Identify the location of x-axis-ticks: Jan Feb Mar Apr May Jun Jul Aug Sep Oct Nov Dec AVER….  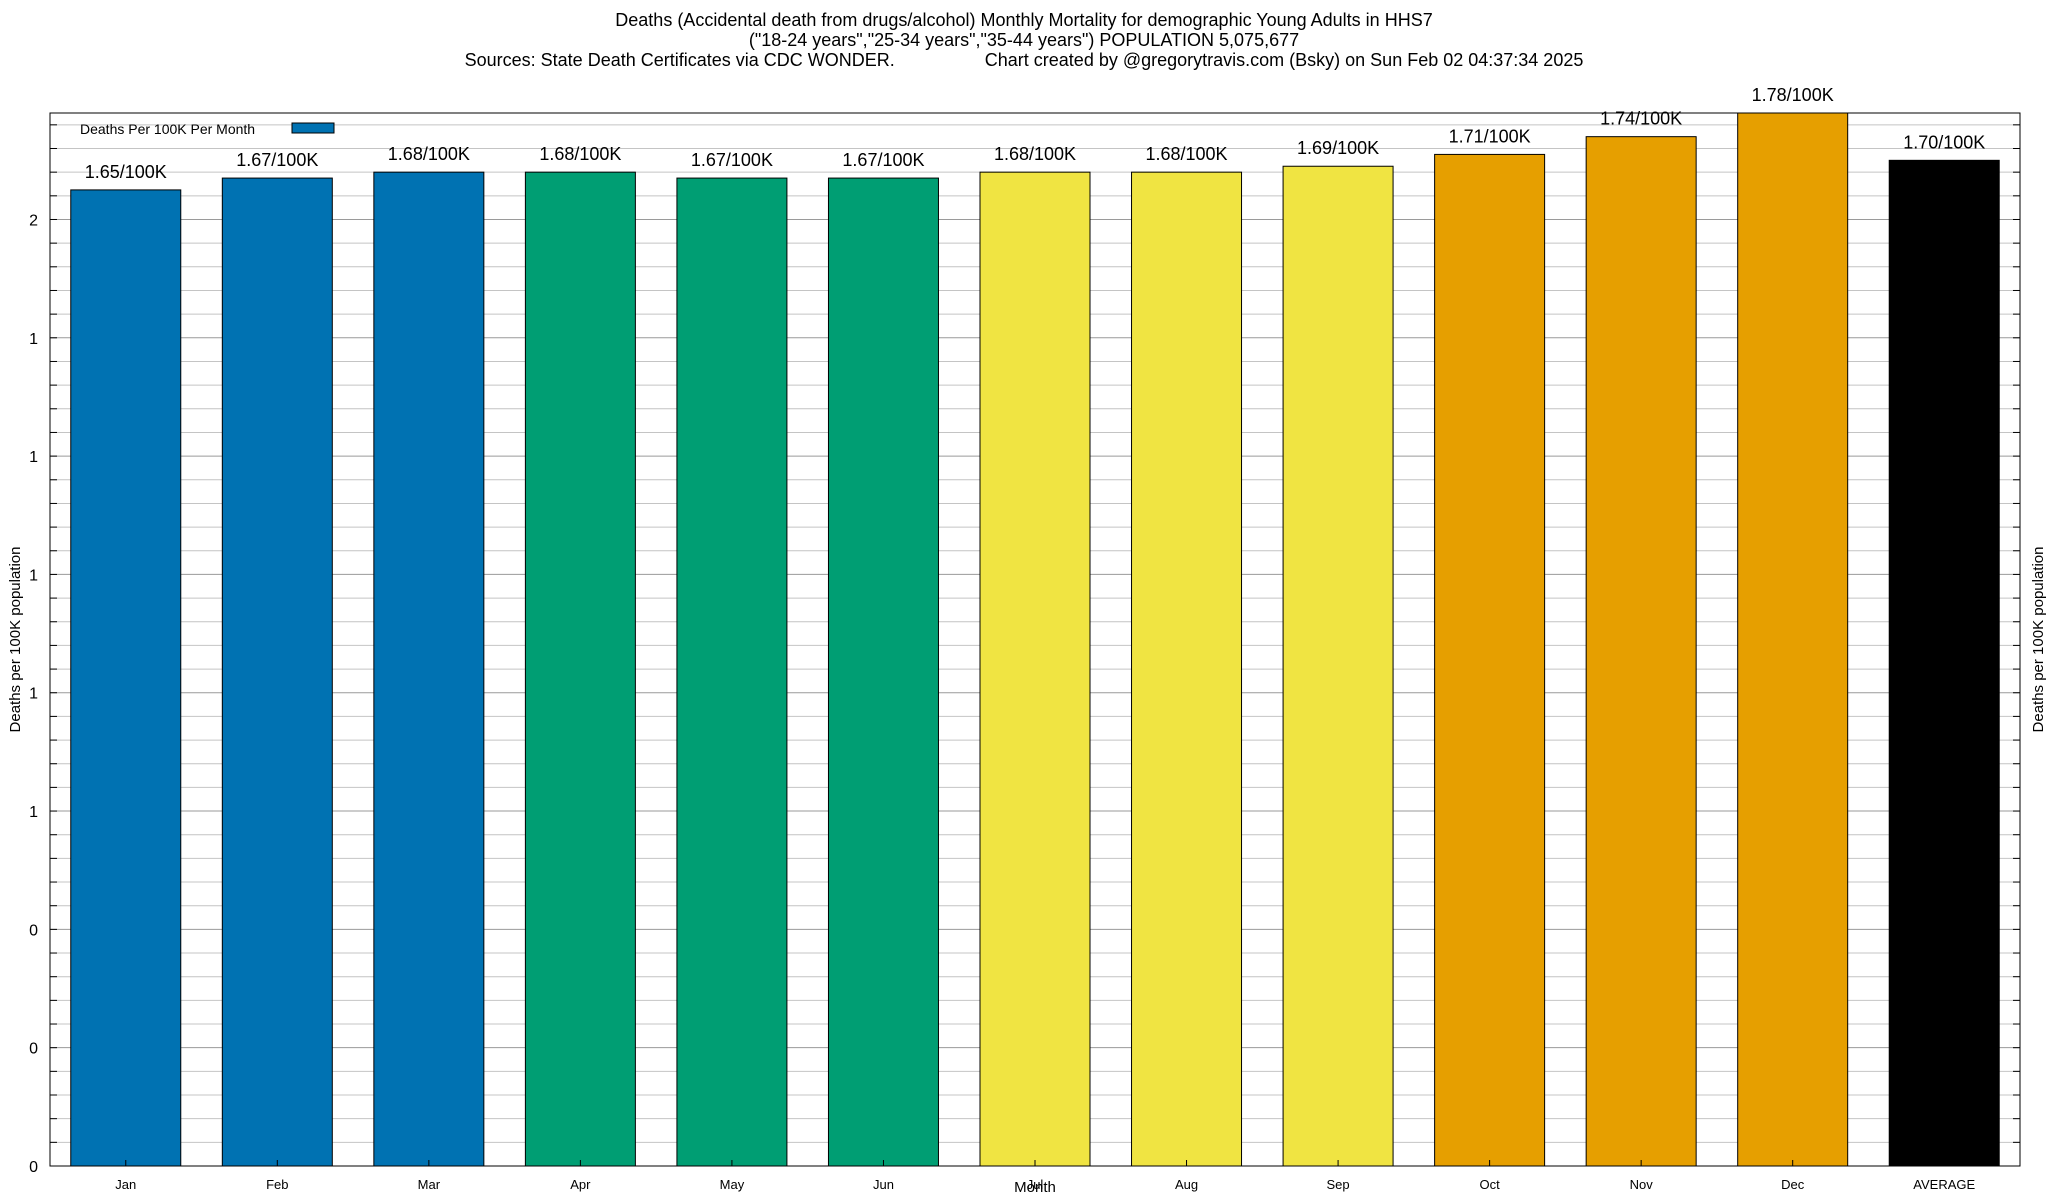
(1045, 1176).